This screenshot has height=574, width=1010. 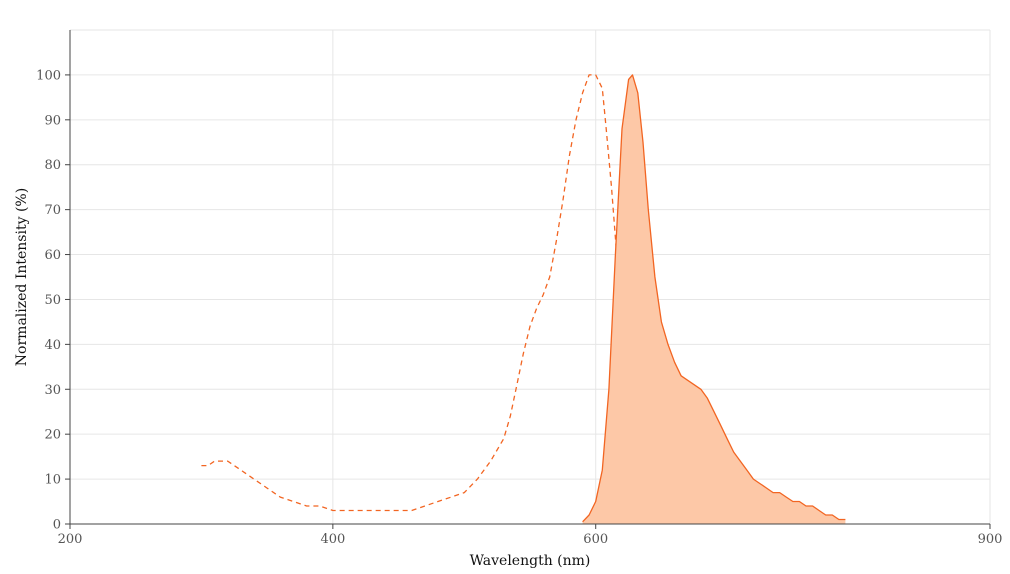 What do you see at coordinates (70, 539) in the screenshot?
I see `x-tick-label: 200` at bounding box center [70, 539].